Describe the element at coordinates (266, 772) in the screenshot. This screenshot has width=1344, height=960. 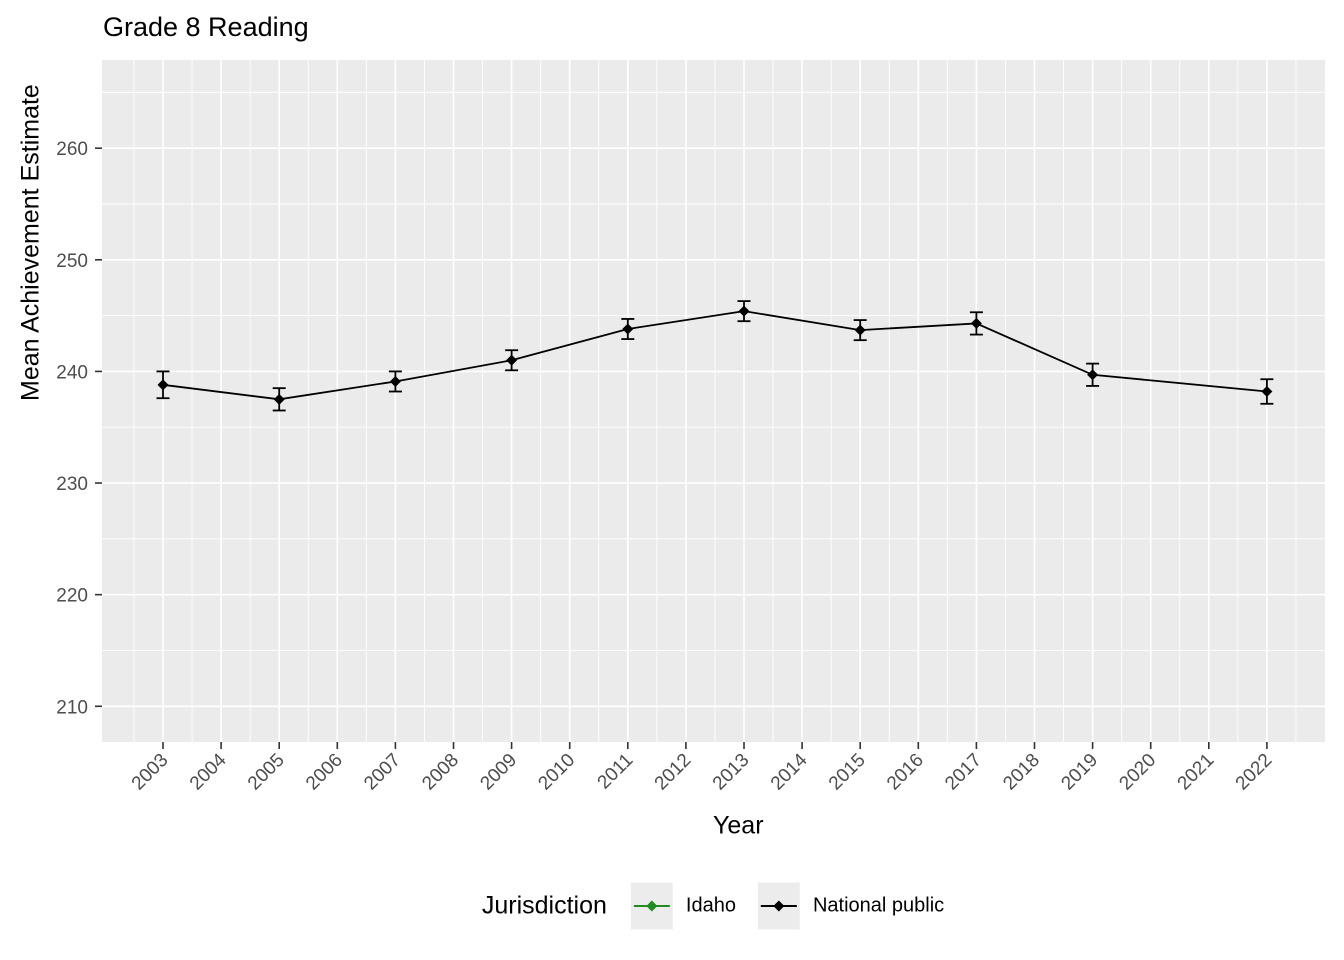
I see `x-tick-label-2005: 2005` at that location.